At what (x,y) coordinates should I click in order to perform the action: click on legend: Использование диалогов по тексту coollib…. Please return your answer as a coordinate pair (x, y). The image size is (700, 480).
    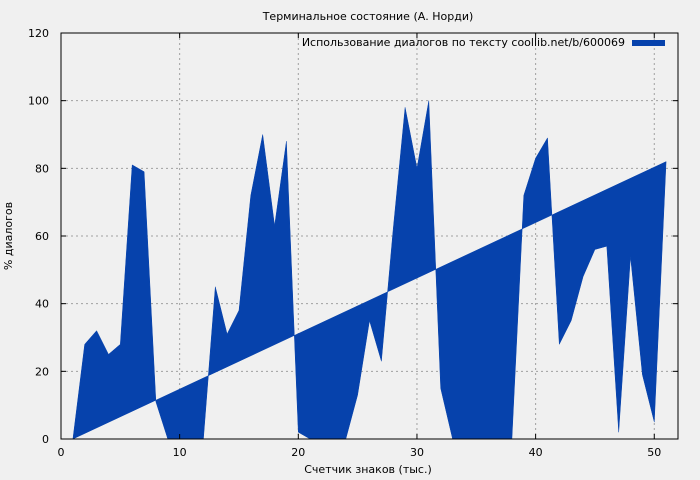
    Looking at the image, I should click on (483, 42).